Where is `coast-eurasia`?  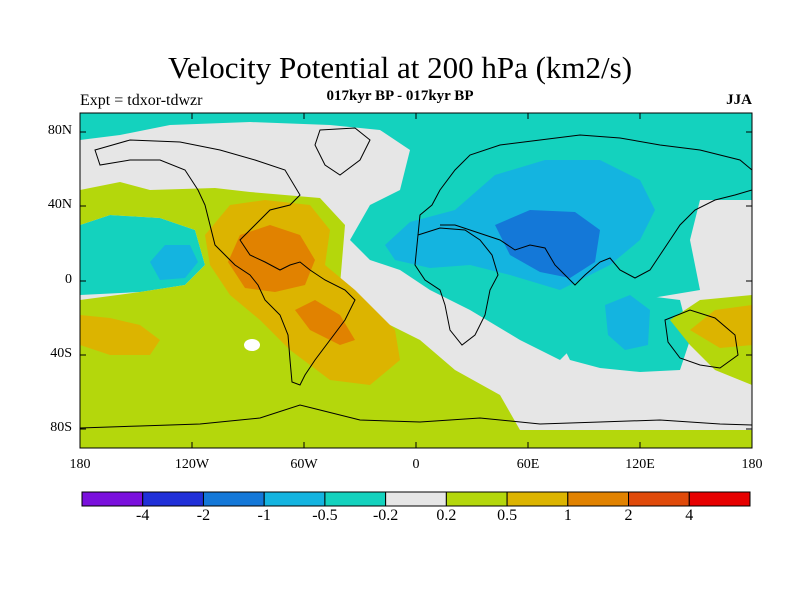
coast-eurasia is located at coordinates (584, 210).